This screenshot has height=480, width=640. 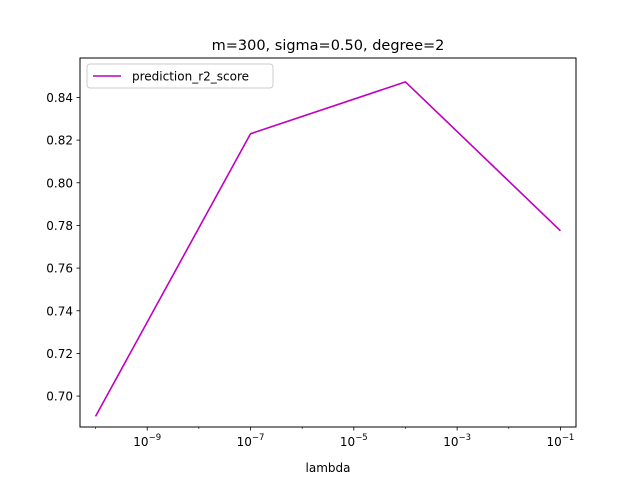 I want to click on x-tick-exponent: −5, so click(x=361, y=438).